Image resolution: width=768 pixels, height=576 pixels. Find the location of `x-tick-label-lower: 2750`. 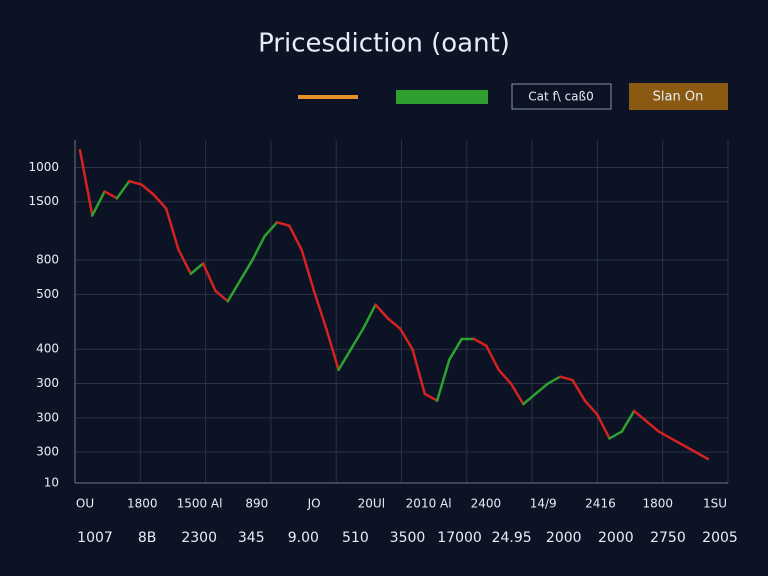

x-tick-label-lower: 2750 is located at coordinates (668, 538).